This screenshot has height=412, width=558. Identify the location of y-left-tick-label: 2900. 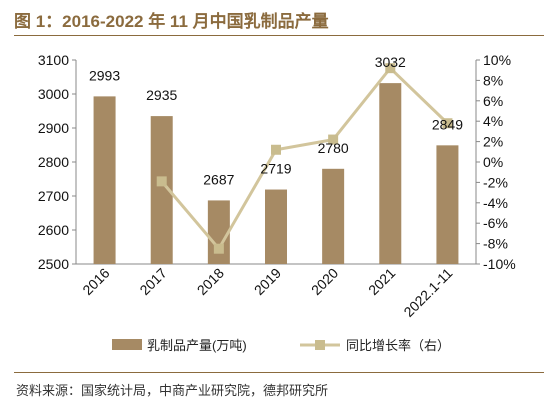
(53, 128).